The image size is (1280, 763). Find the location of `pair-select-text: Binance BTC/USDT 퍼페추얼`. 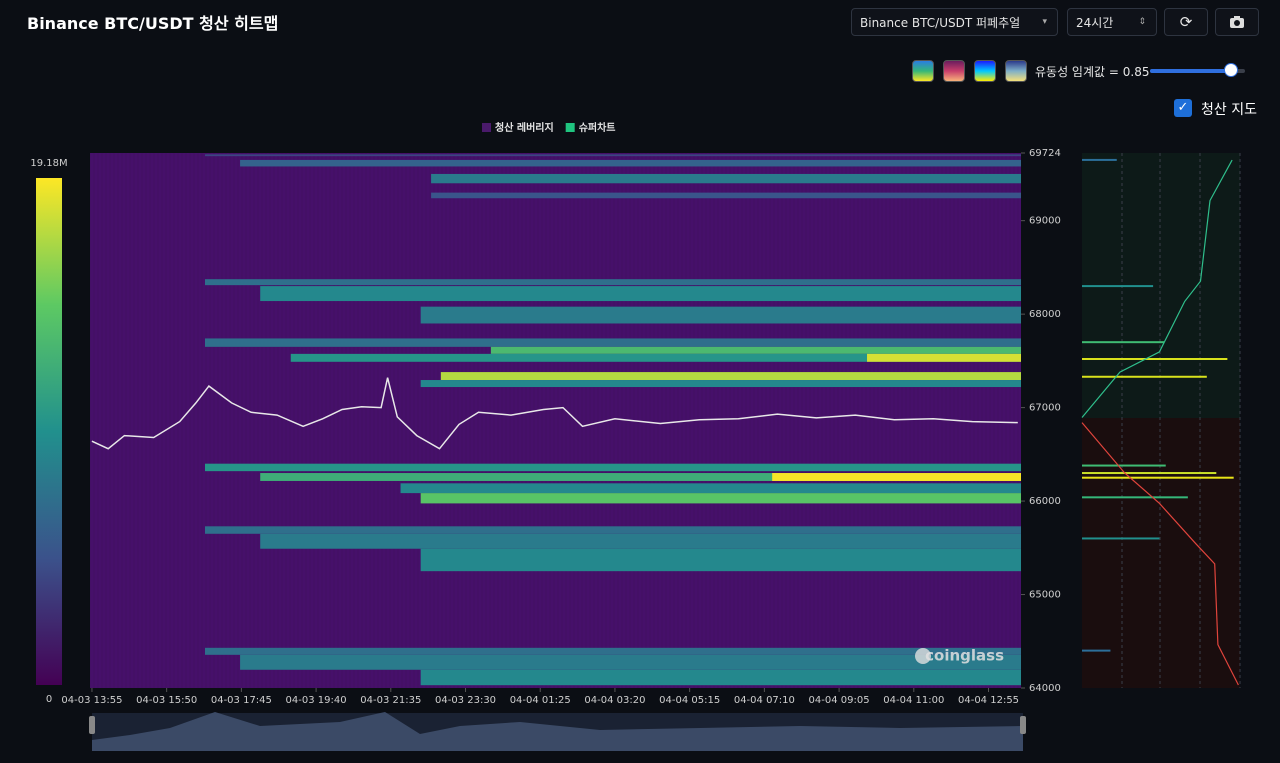

pair-select-text: Binance BTC/USDT 퍼페추얼 is located at coordinates (940, 22).